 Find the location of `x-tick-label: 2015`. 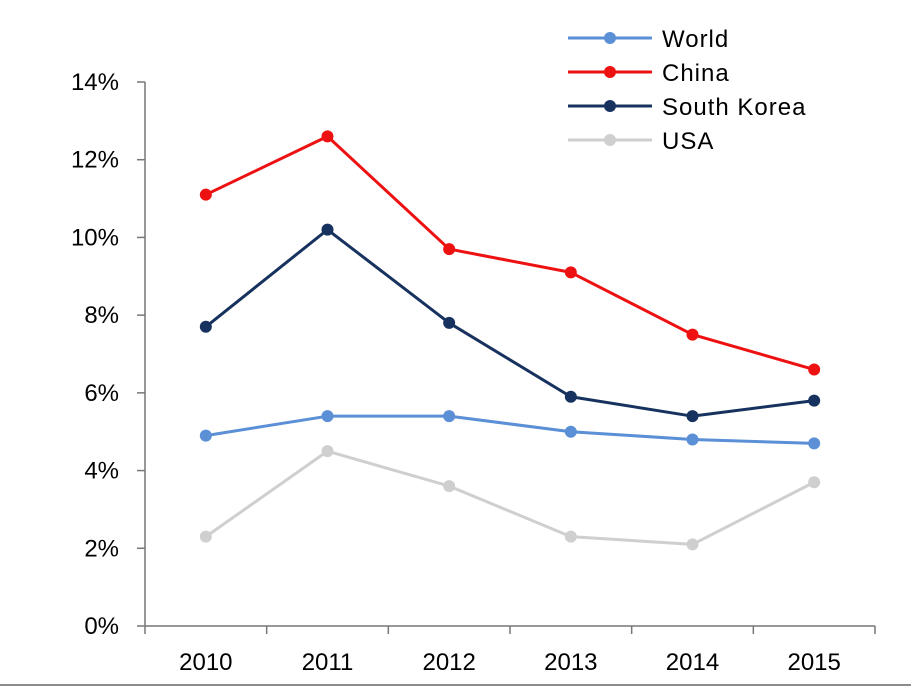

x-tick-label: 2015 is located at coordinates (813, 662).